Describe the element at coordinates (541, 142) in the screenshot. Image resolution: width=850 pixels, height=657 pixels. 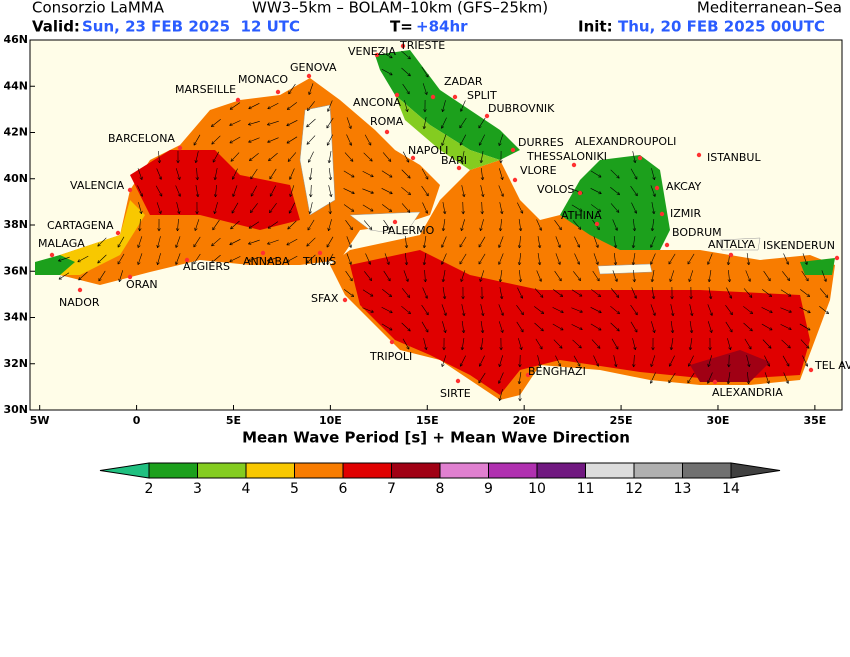
I see `city-label: DURRES` at that location.